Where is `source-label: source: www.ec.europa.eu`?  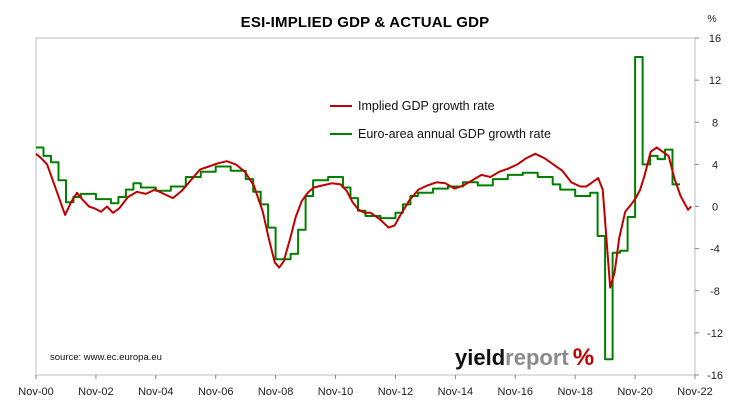 source-label: source: www.ec.europa.eu is located at coordinates (106, 357).